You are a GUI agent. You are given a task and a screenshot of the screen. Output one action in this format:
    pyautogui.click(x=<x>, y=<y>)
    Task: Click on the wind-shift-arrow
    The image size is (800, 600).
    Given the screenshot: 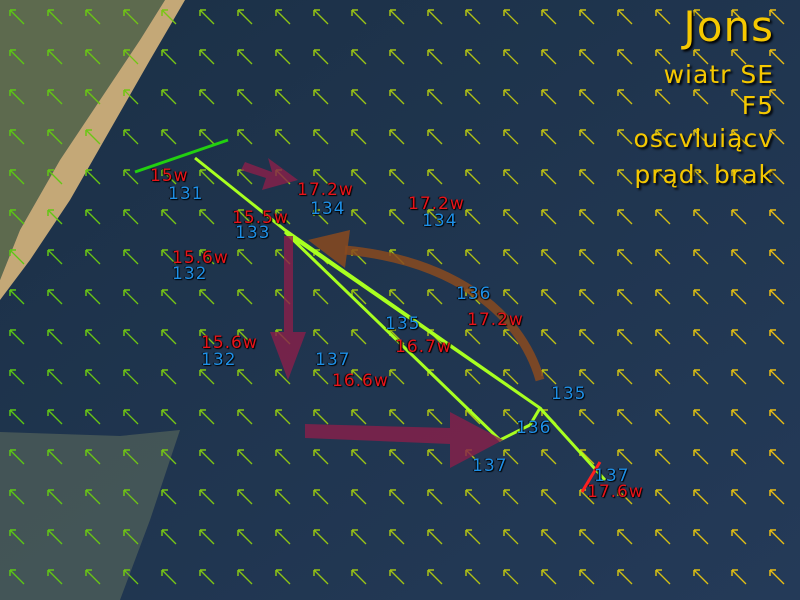 What is the action you would take?
    pyautogui.click(x=444, y=313)
    